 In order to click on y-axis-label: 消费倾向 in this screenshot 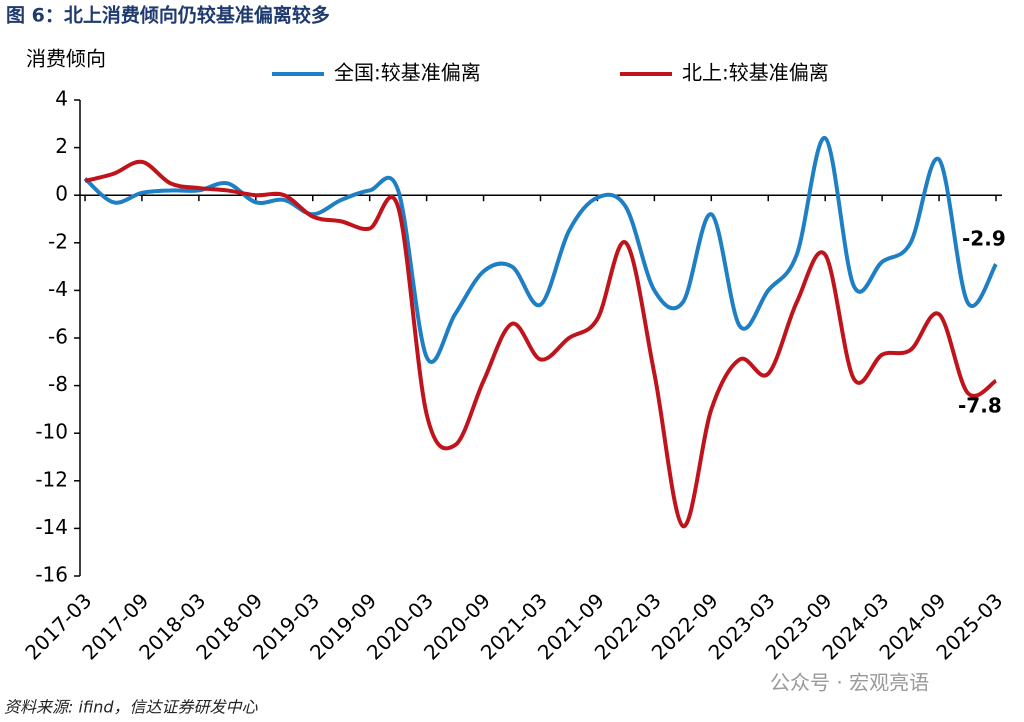, I will do `click(66, 59)`.